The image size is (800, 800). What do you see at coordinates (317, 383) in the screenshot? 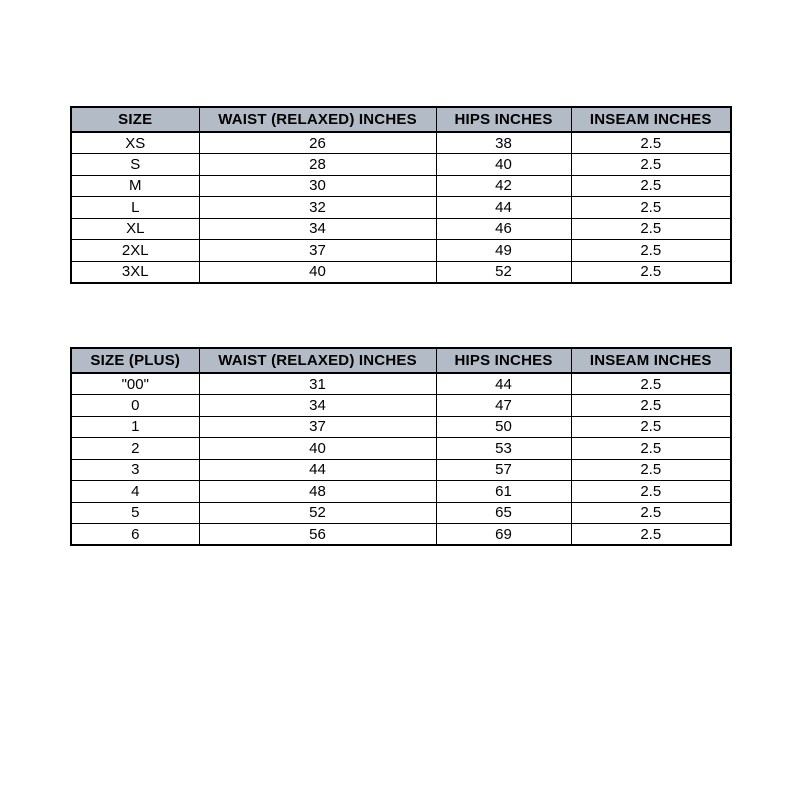
I see `table-cell: 31` at bounding box center [317, 383].